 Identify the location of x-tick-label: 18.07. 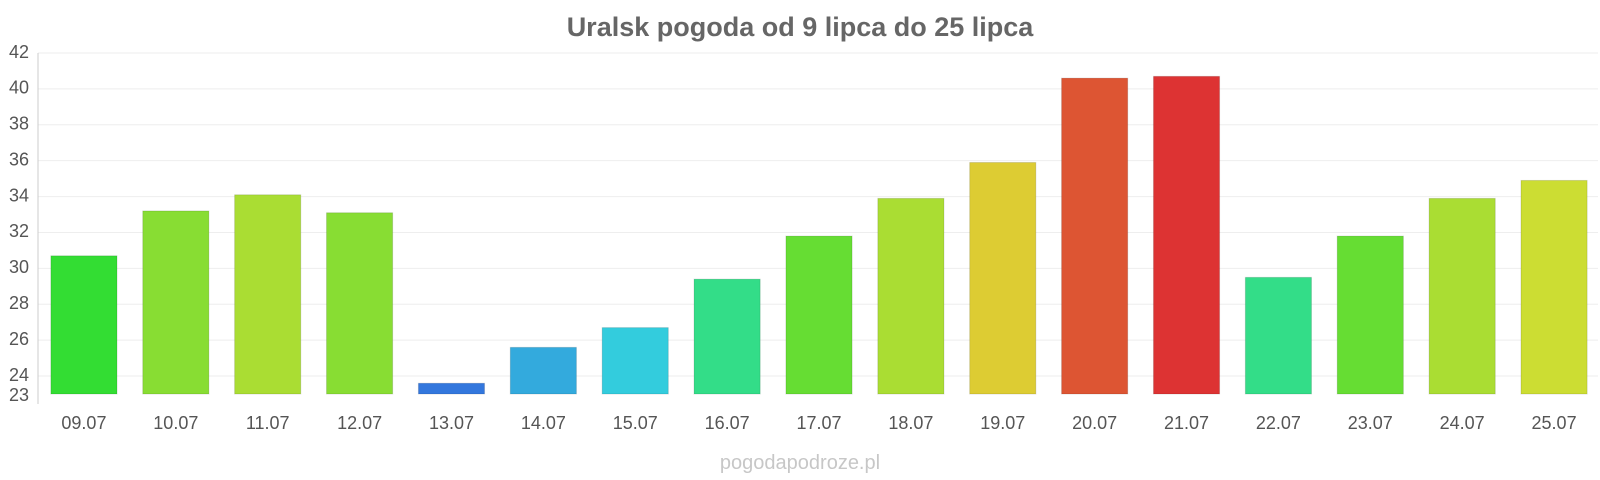
(910, 423).